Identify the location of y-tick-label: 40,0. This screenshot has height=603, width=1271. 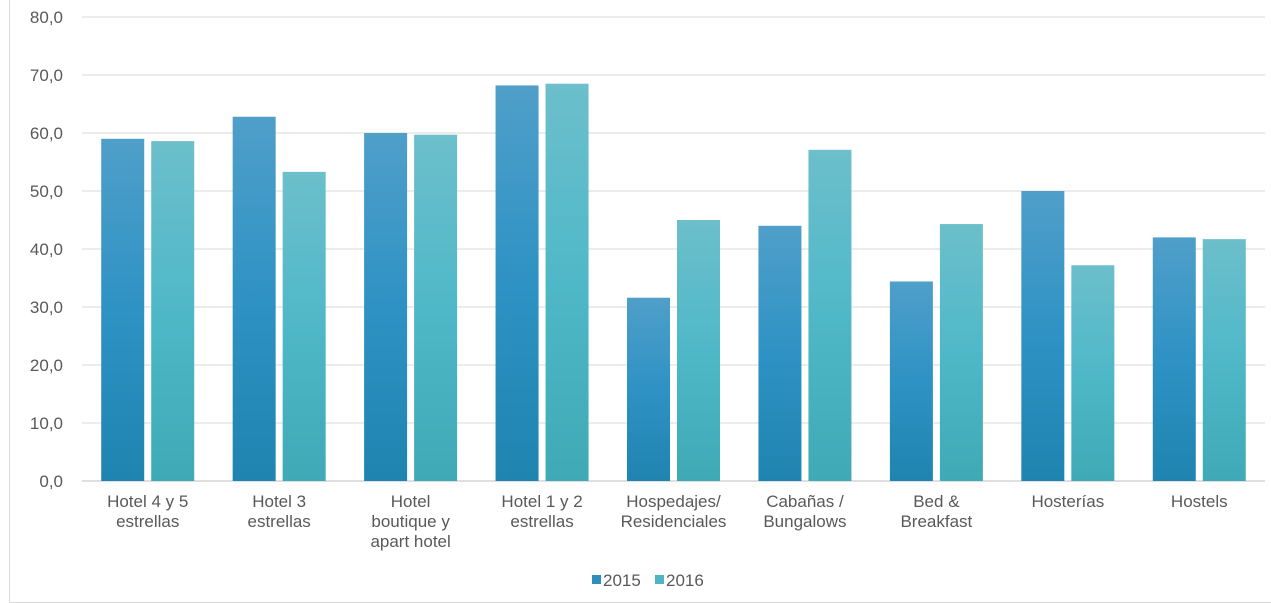
(46, 249).